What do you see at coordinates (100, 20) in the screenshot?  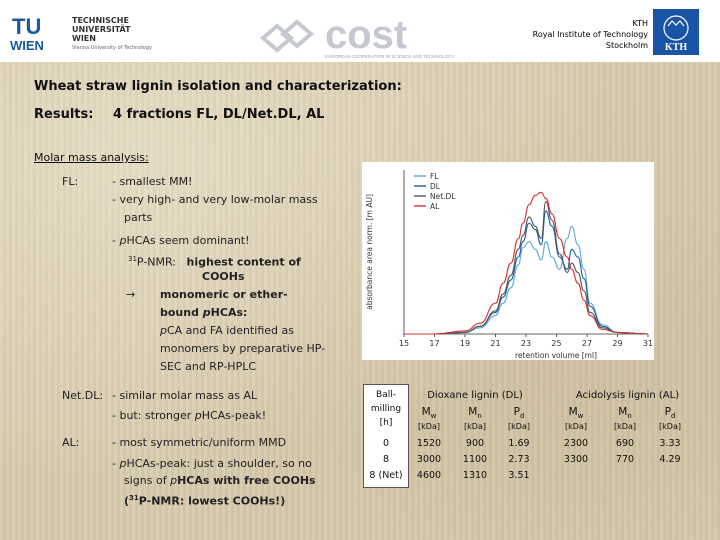 I see `tu-line1: TECHNISCHE` at bounding box center [100, 20].